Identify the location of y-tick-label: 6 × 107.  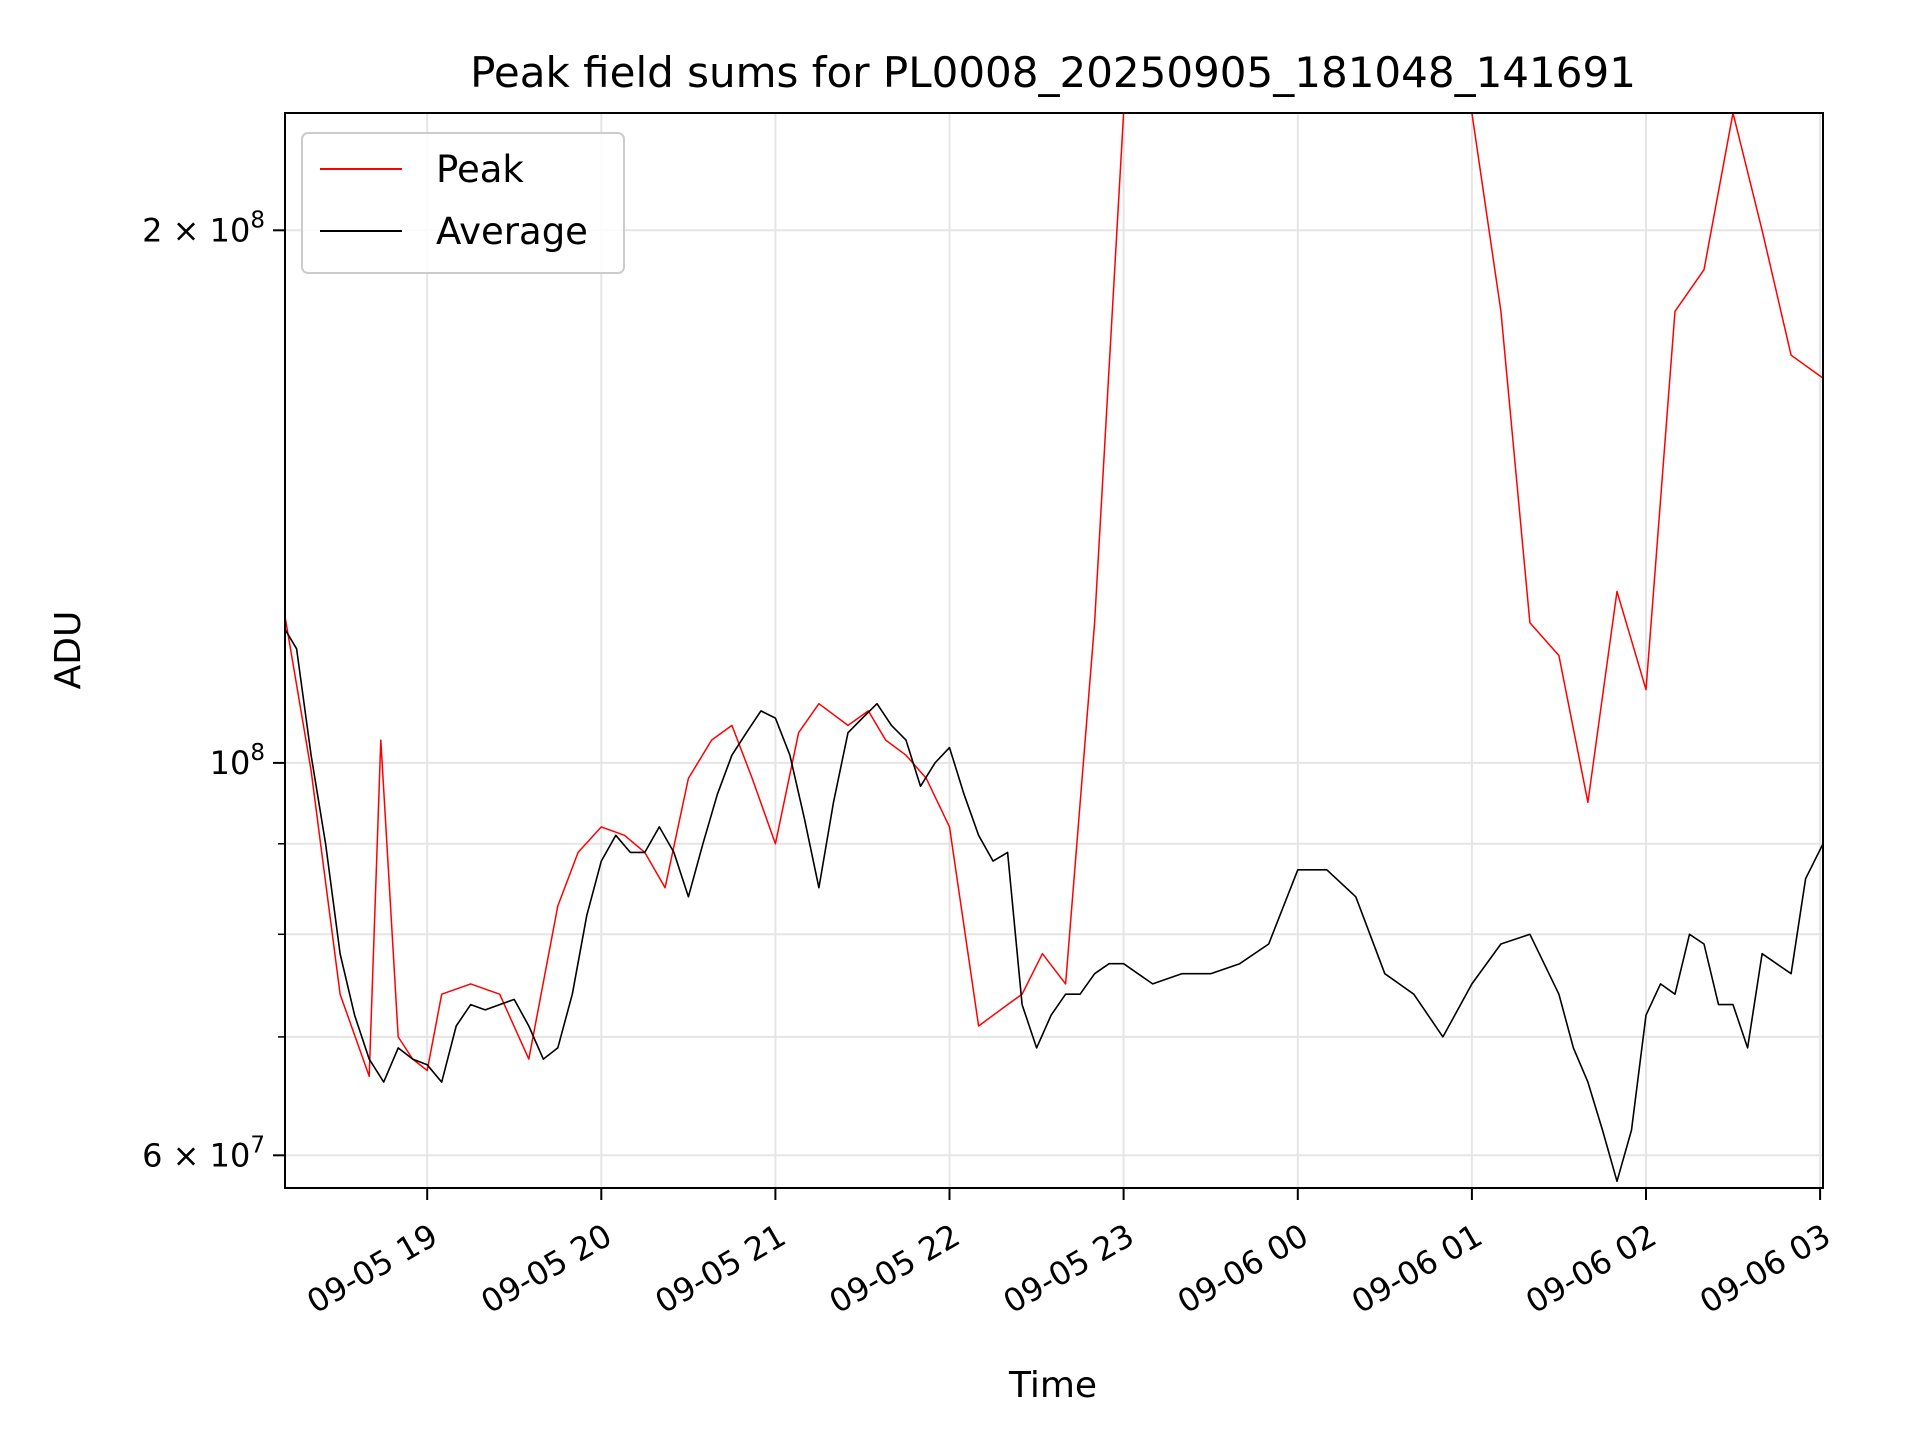
(203, 1154).